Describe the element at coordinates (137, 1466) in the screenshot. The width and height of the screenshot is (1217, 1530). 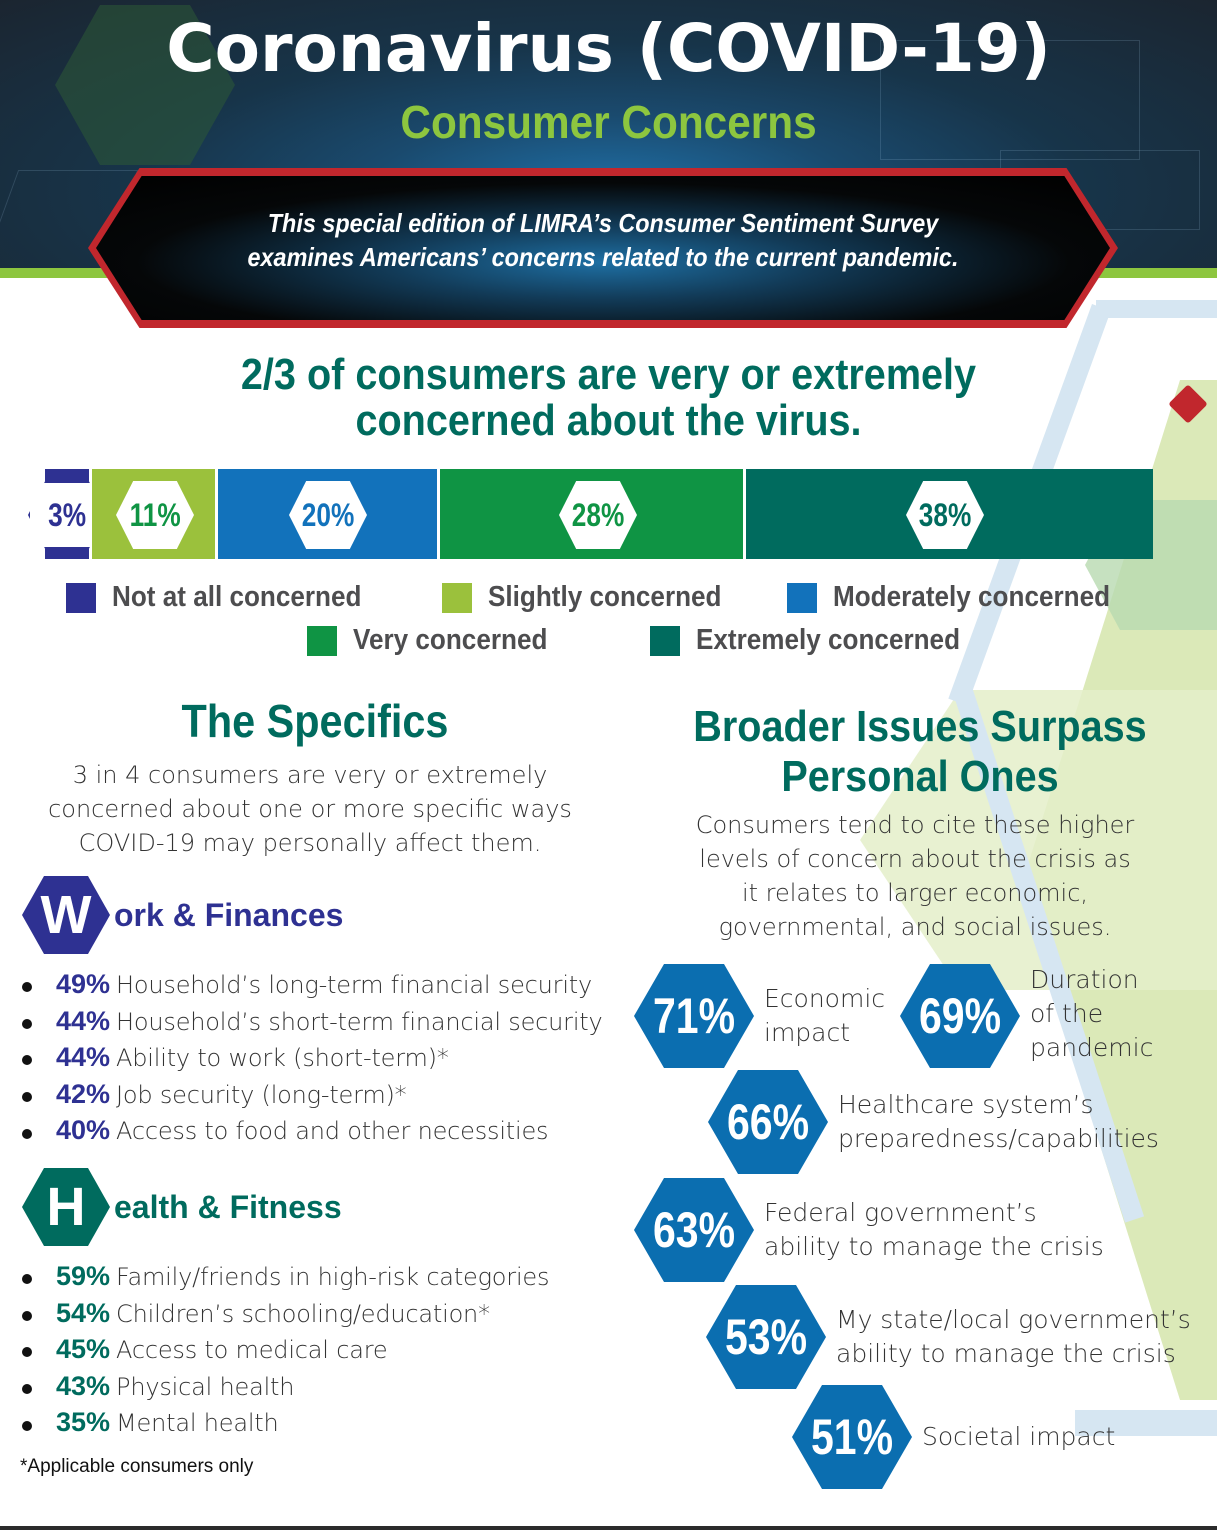
I see `footnote: *Applicable consumers only` at that location.